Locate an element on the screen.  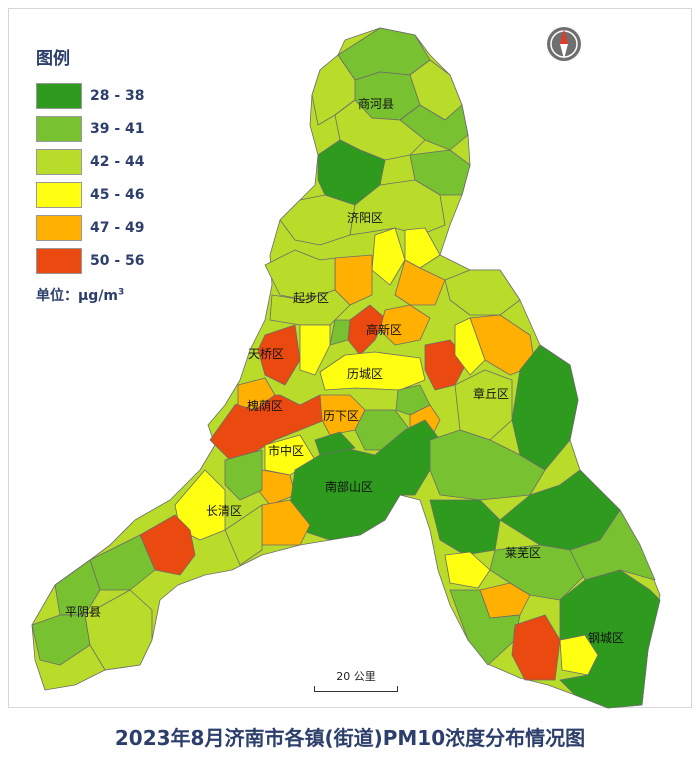
region-huaiyin-orange is located at coordinates (256, 394).